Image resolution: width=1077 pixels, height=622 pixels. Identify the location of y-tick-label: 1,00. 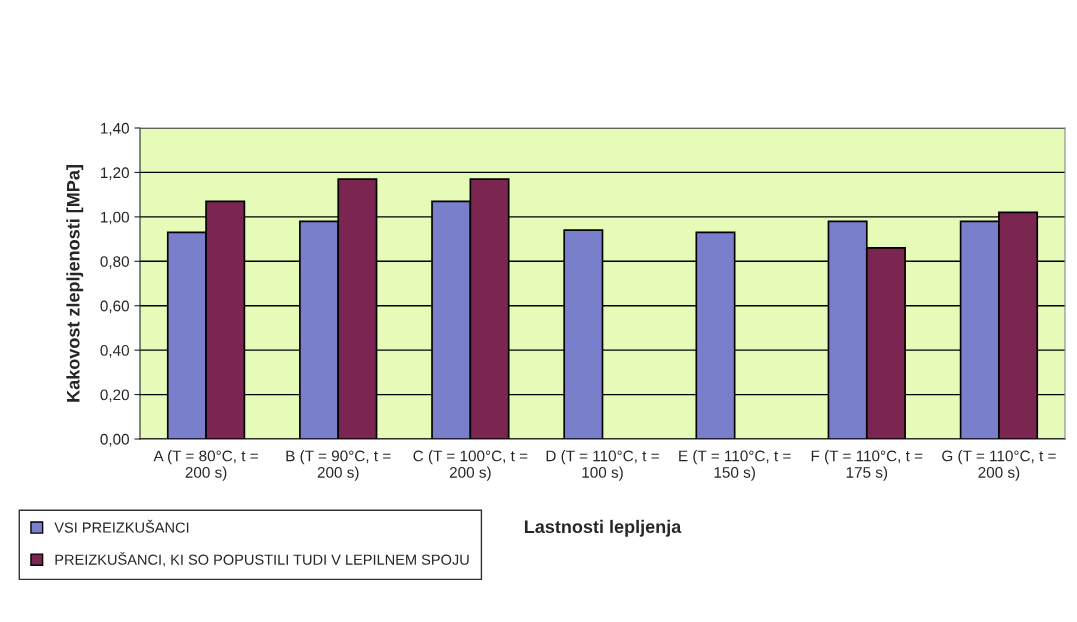
(115, 218).